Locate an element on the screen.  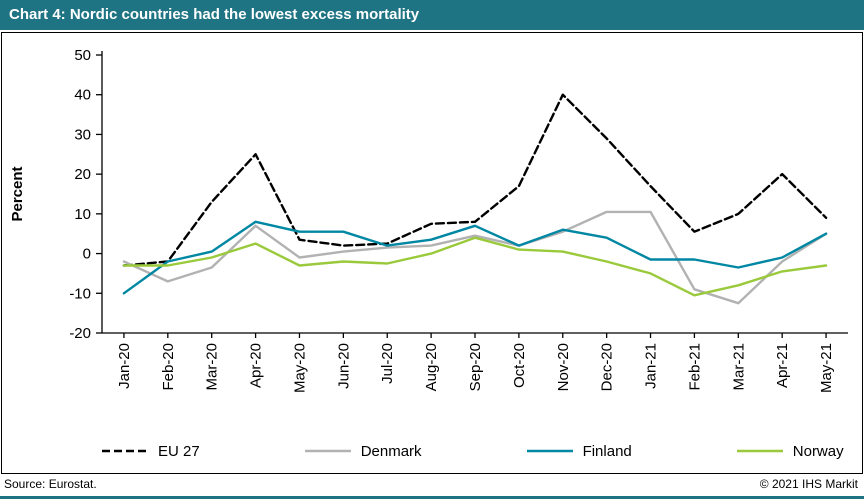
x-tick-label: Apr-20 is located at coordinates (256, 365).